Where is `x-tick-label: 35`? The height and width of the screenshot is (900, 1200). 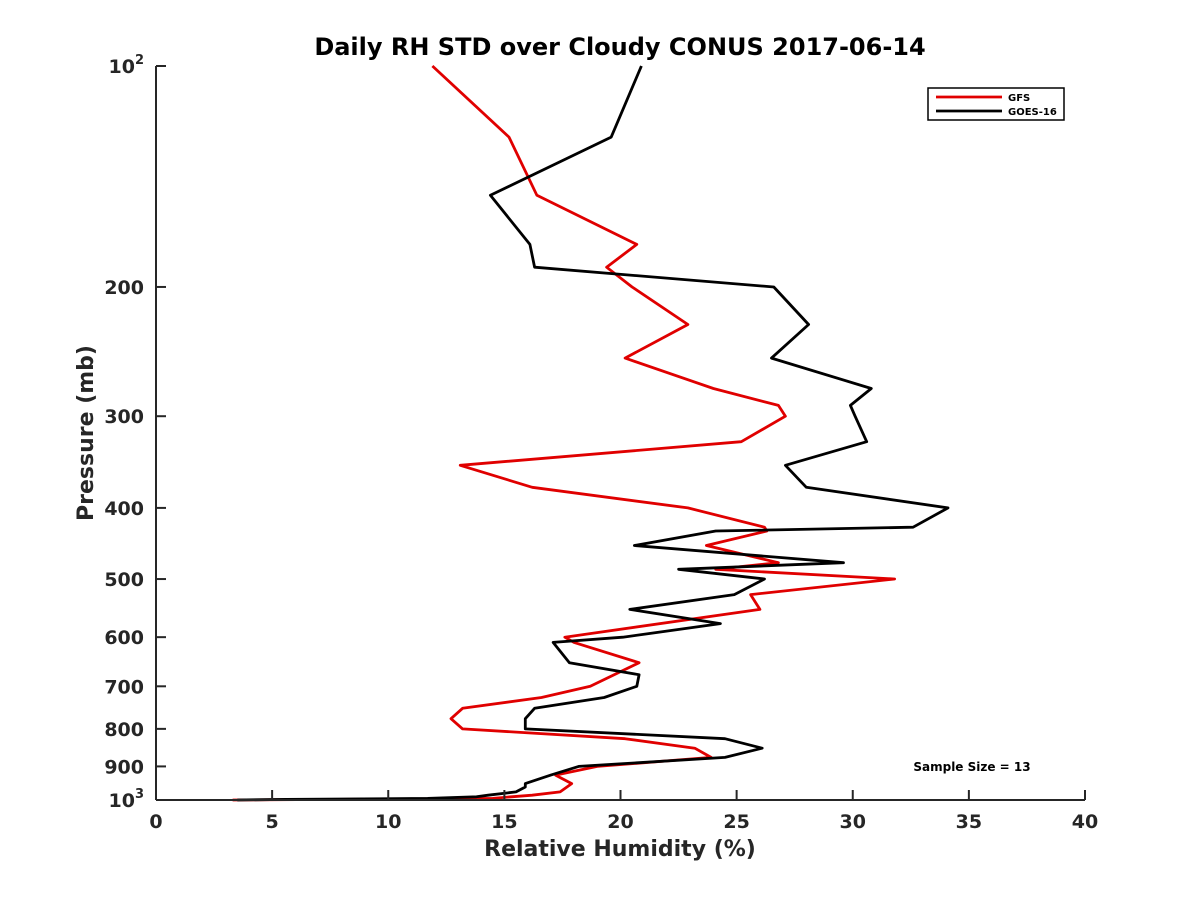 x-tick-label: 35 is located at coordinates (969, 822).